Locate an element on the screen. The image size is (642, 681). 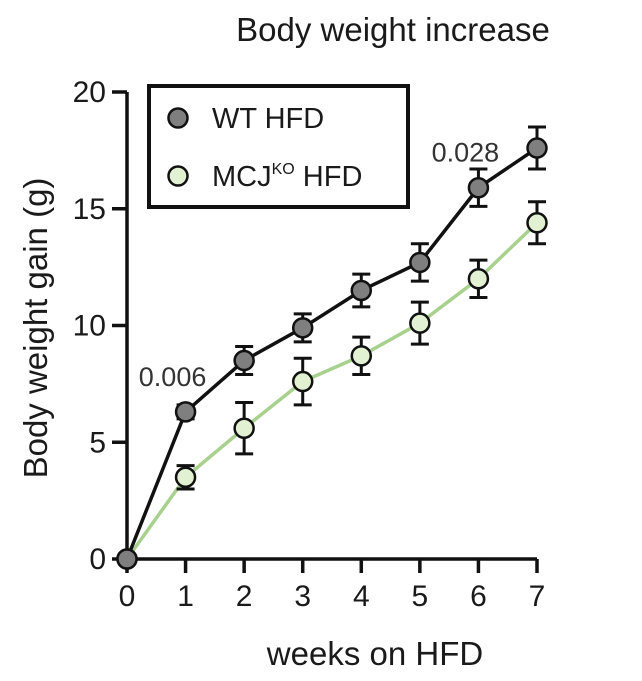
x-axis-title: weeks on HFD is located at coordinates (374, 653).